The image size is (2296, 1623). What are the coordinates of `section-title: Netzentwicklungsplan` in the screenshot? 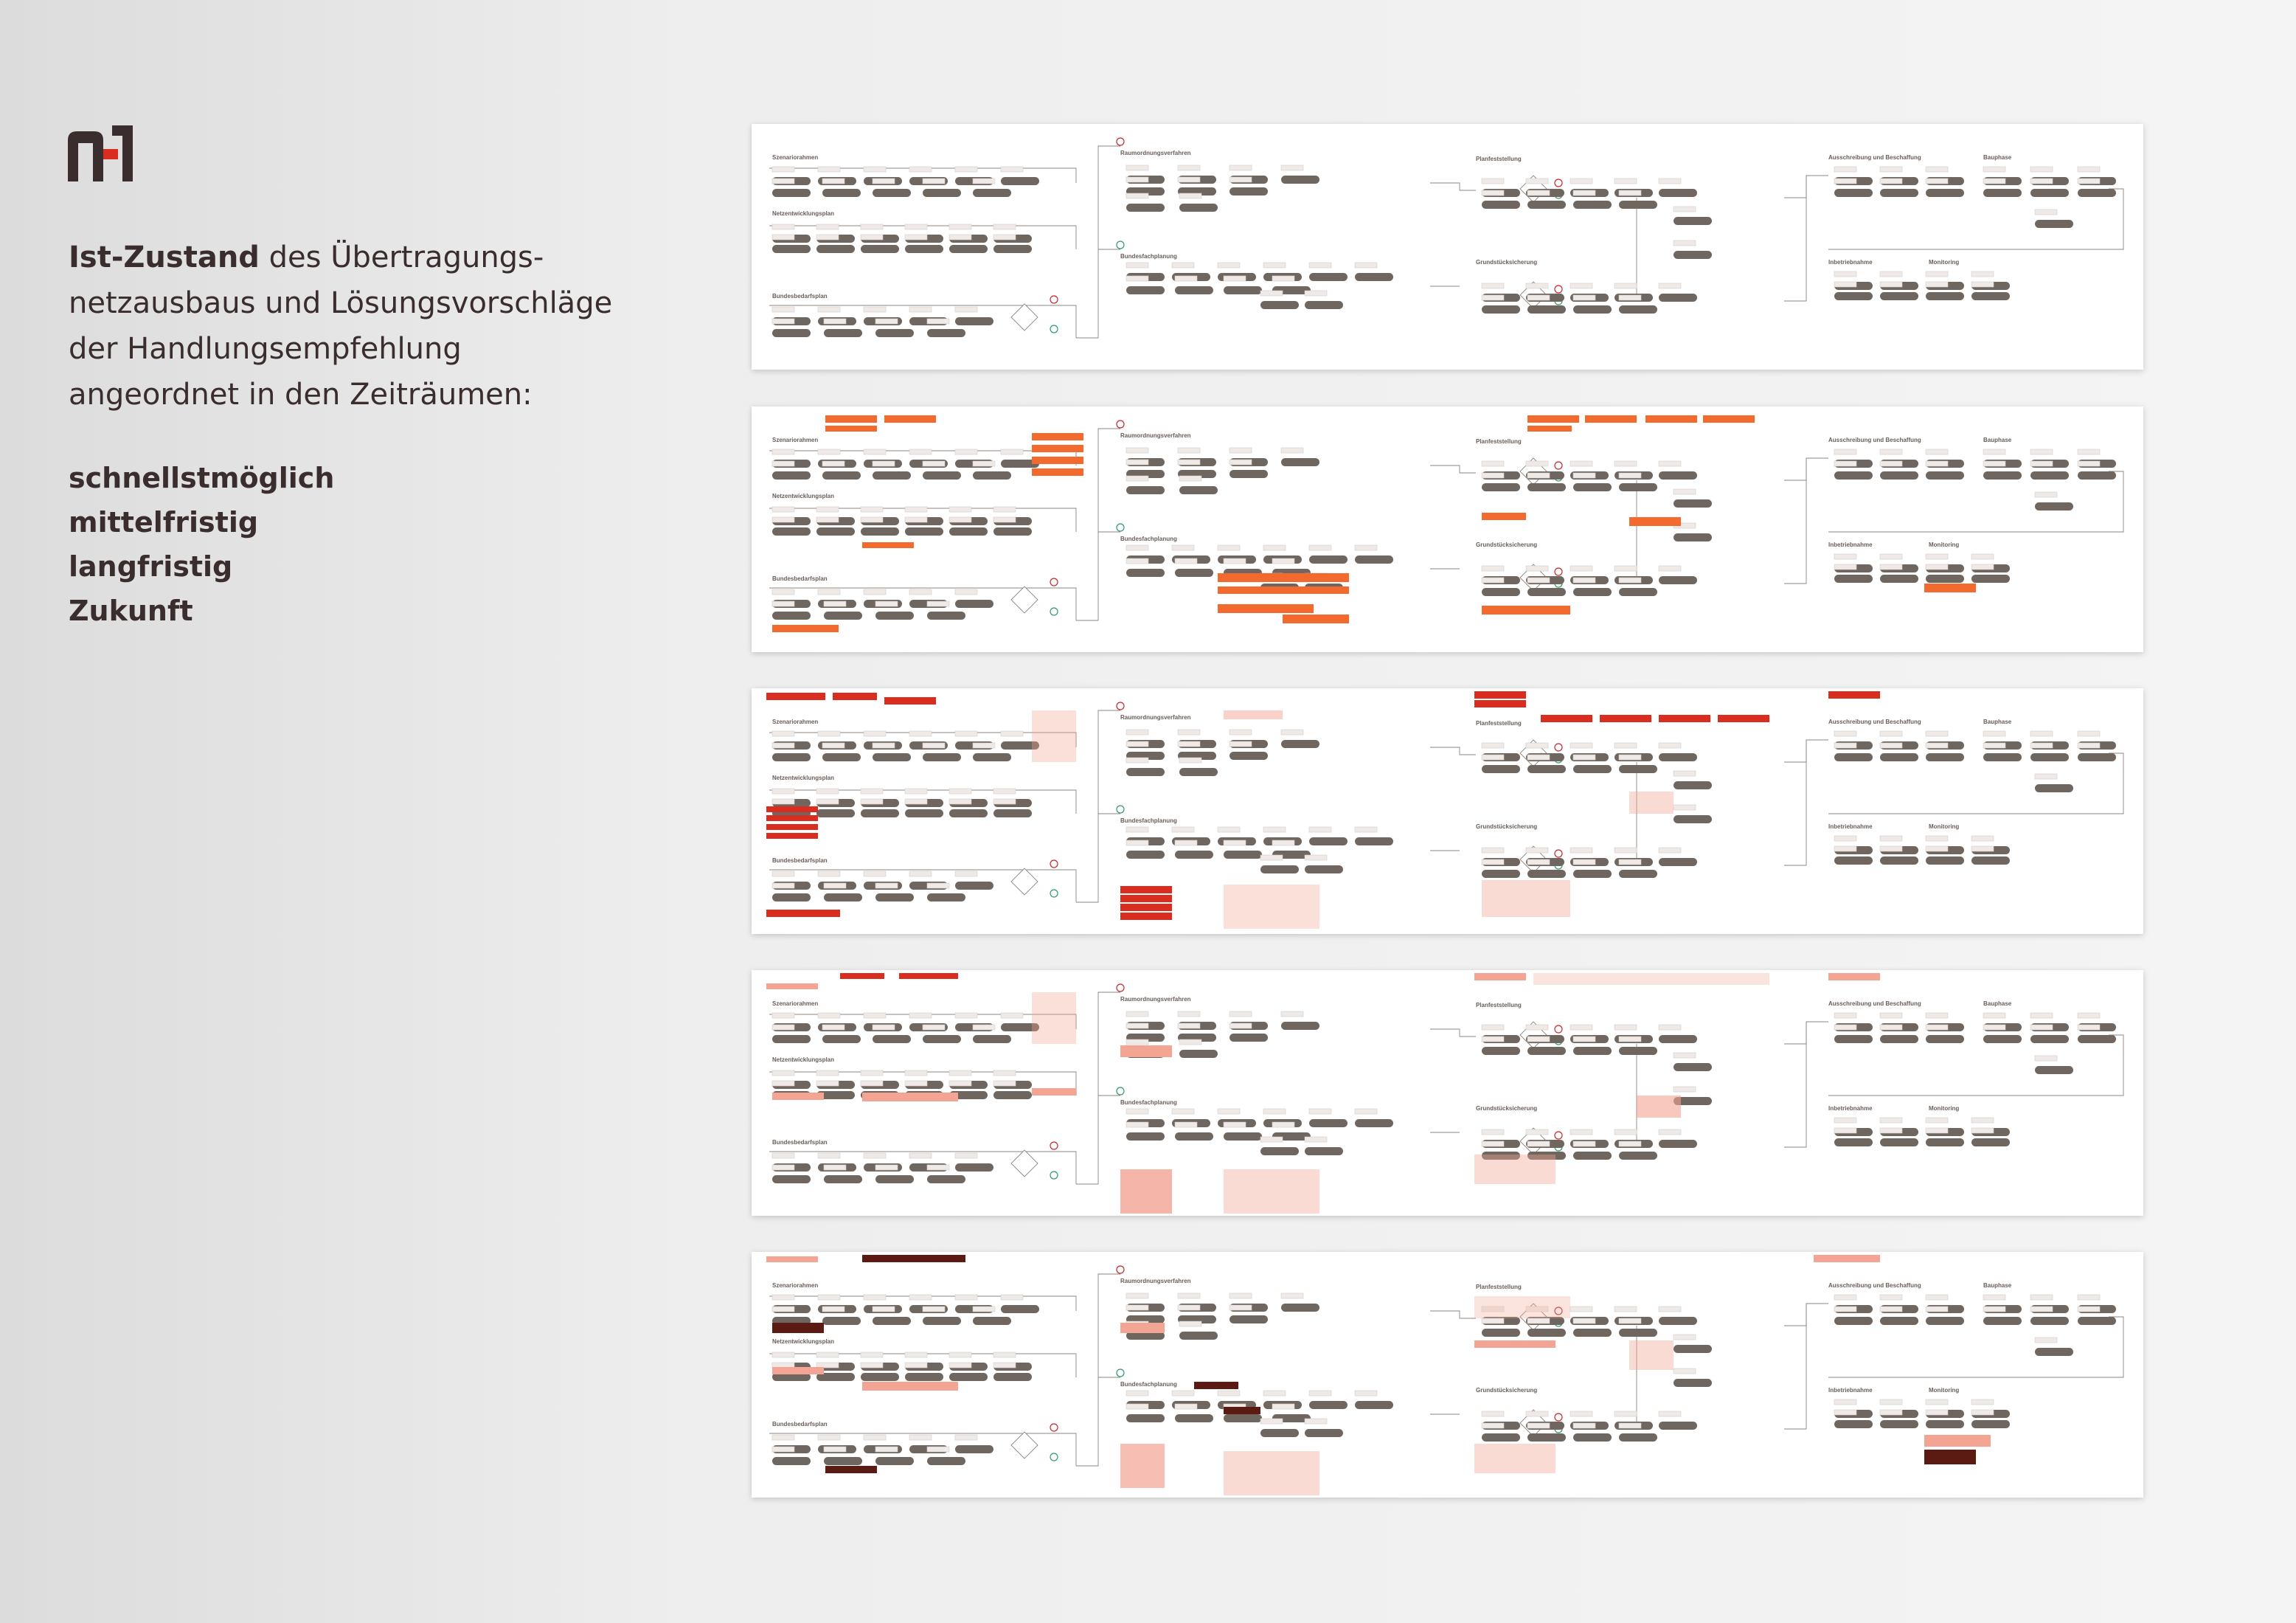 It's located at (803, 1341).